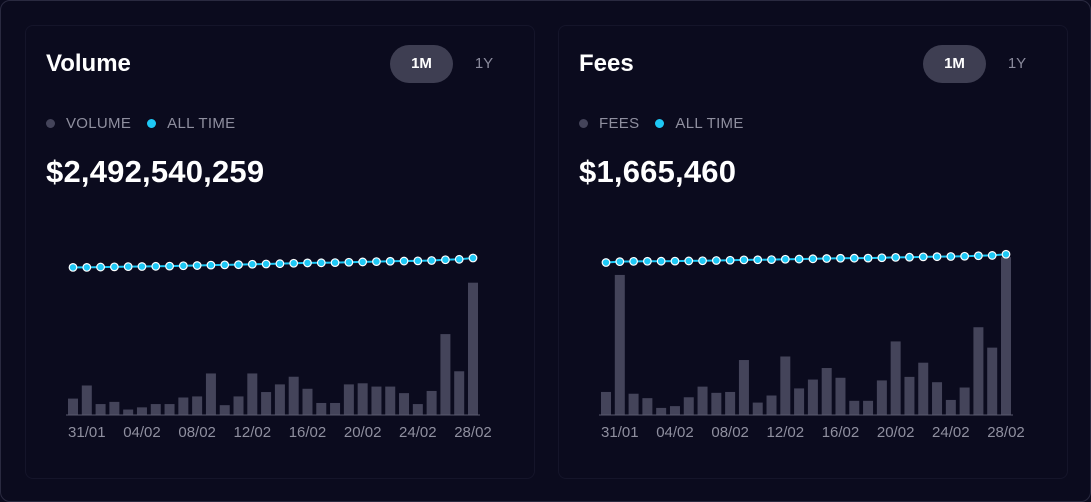  What do you see at coordinates (619, 123) in the screenshot?
I see `legend-label: FEES` at bounding box center [619, 123].